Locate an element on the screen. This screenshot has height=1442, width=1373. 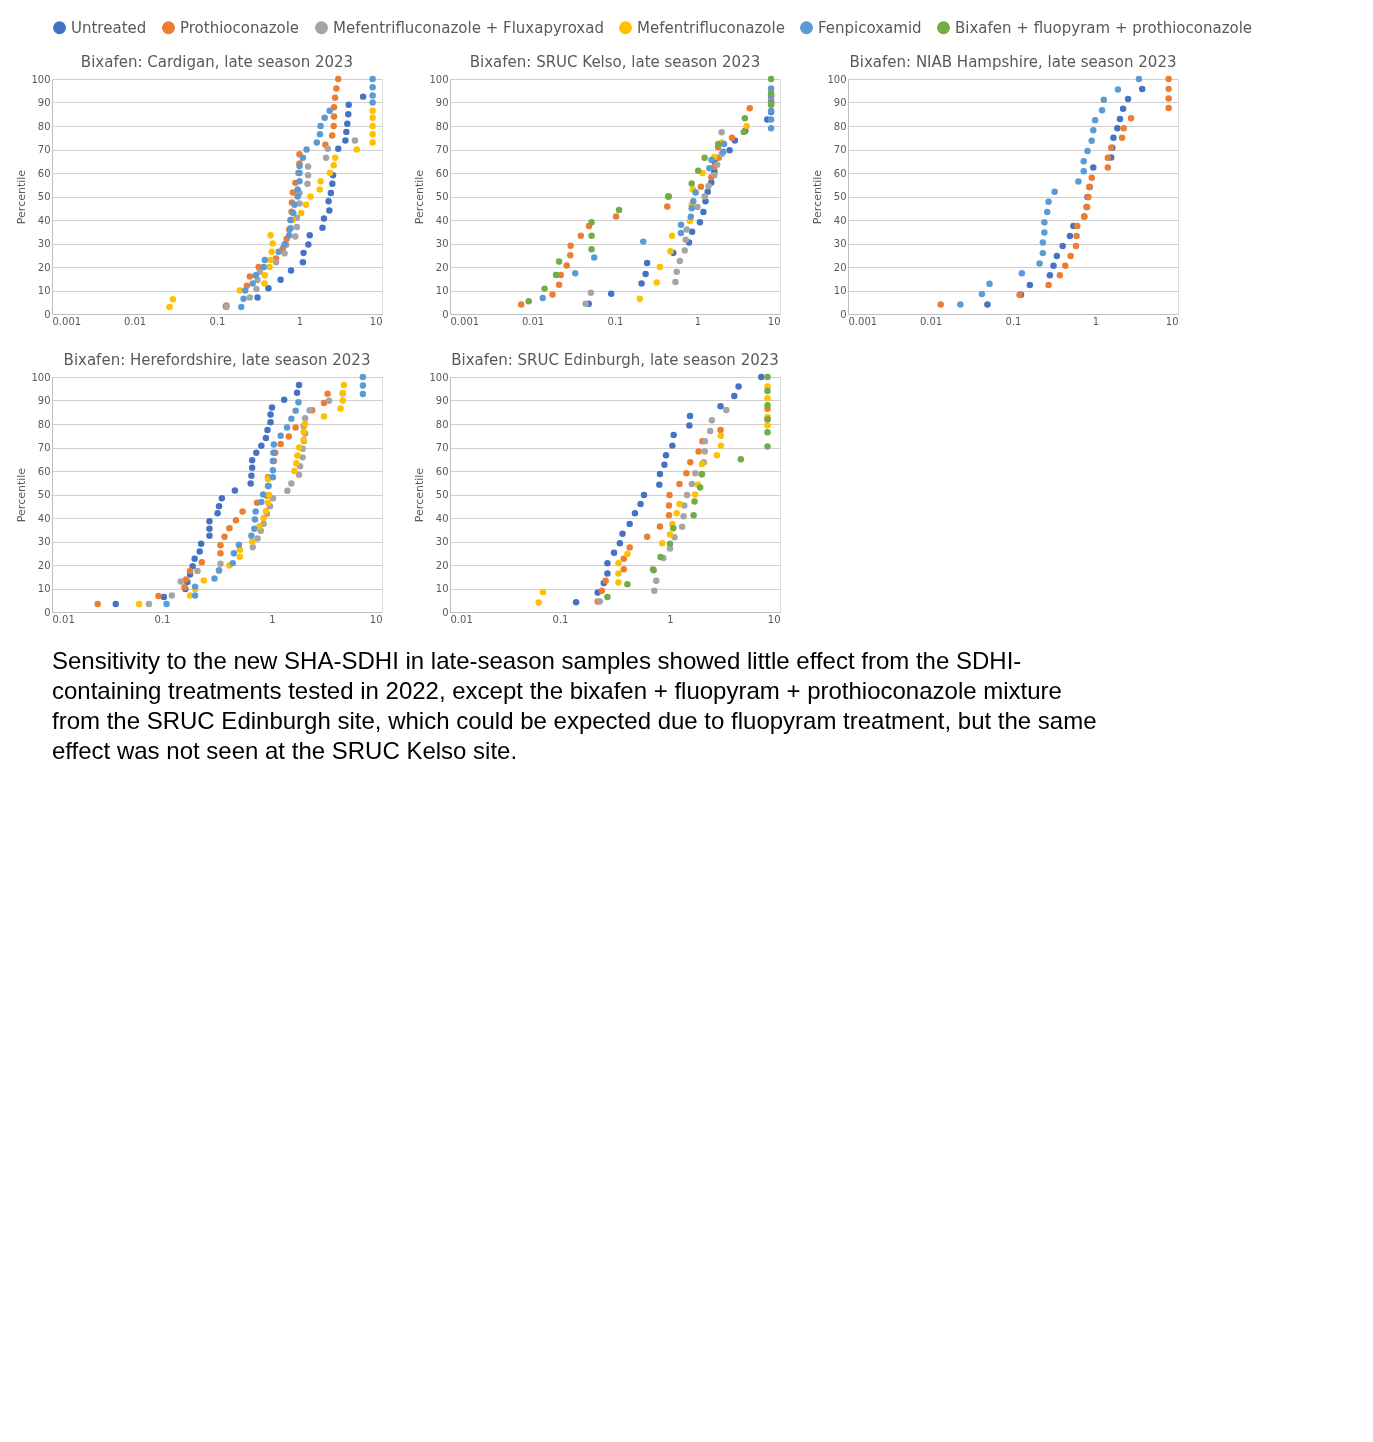
chart-title: Bixafen: NIAB Hampshire, late season 2023 is located at coordinates (1013, 62).